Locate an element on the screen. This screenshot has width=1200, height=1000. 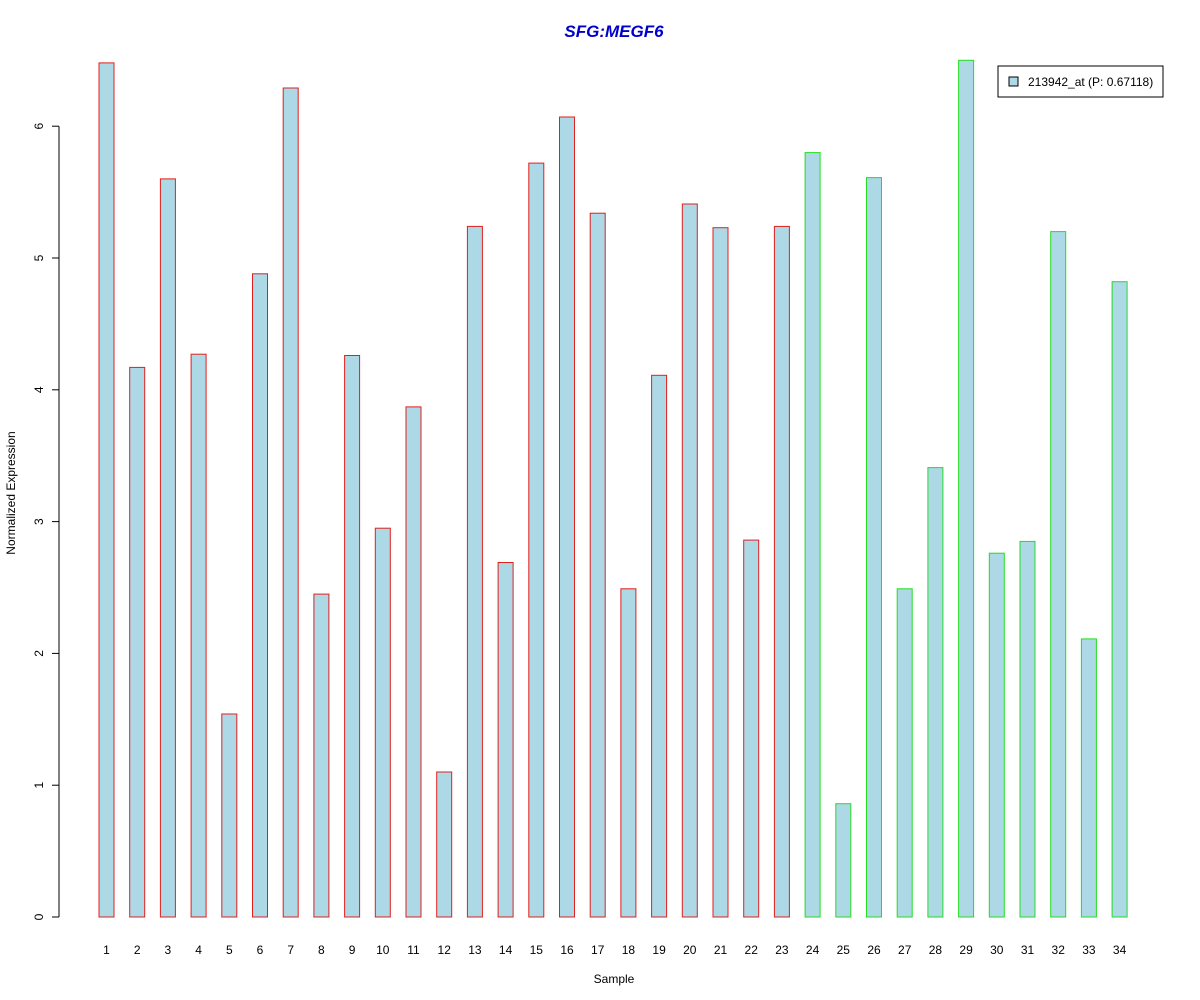
x-tick-label: 27 is located at coordinates (905, 950).